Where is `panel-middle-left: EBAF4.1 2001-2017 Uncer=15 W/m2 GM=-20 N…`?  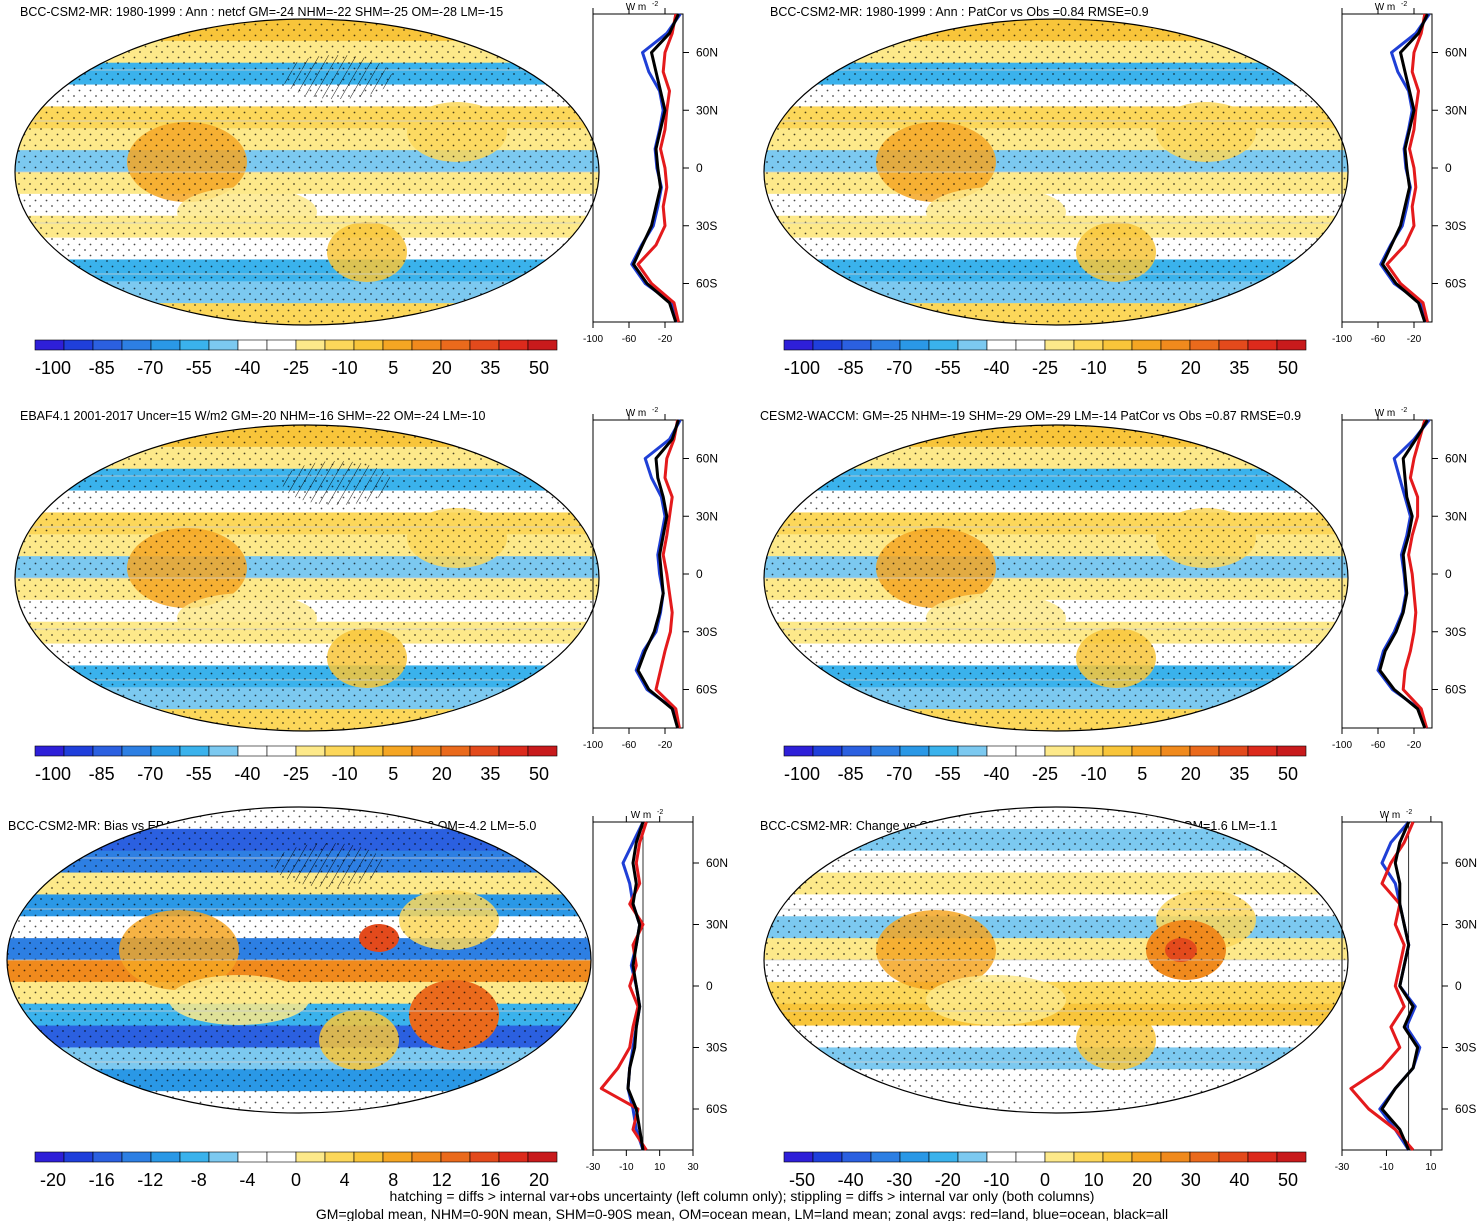
panel-middle-left: EBAF4.1 2001-2017 Uncer=15 W/m2 GM=-20 N… is located at coordinates (366, 595).